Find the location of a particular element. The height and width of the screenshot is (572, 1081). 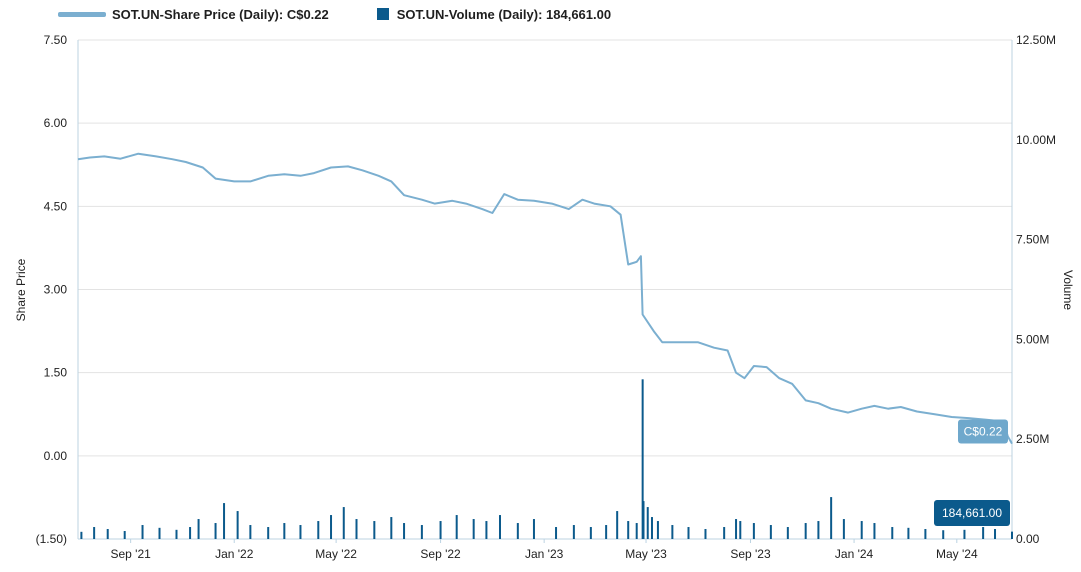

legend-item-volume: SOT.UN-Volume (Daily): 184,661.00 is located at coordinates (494, 14).